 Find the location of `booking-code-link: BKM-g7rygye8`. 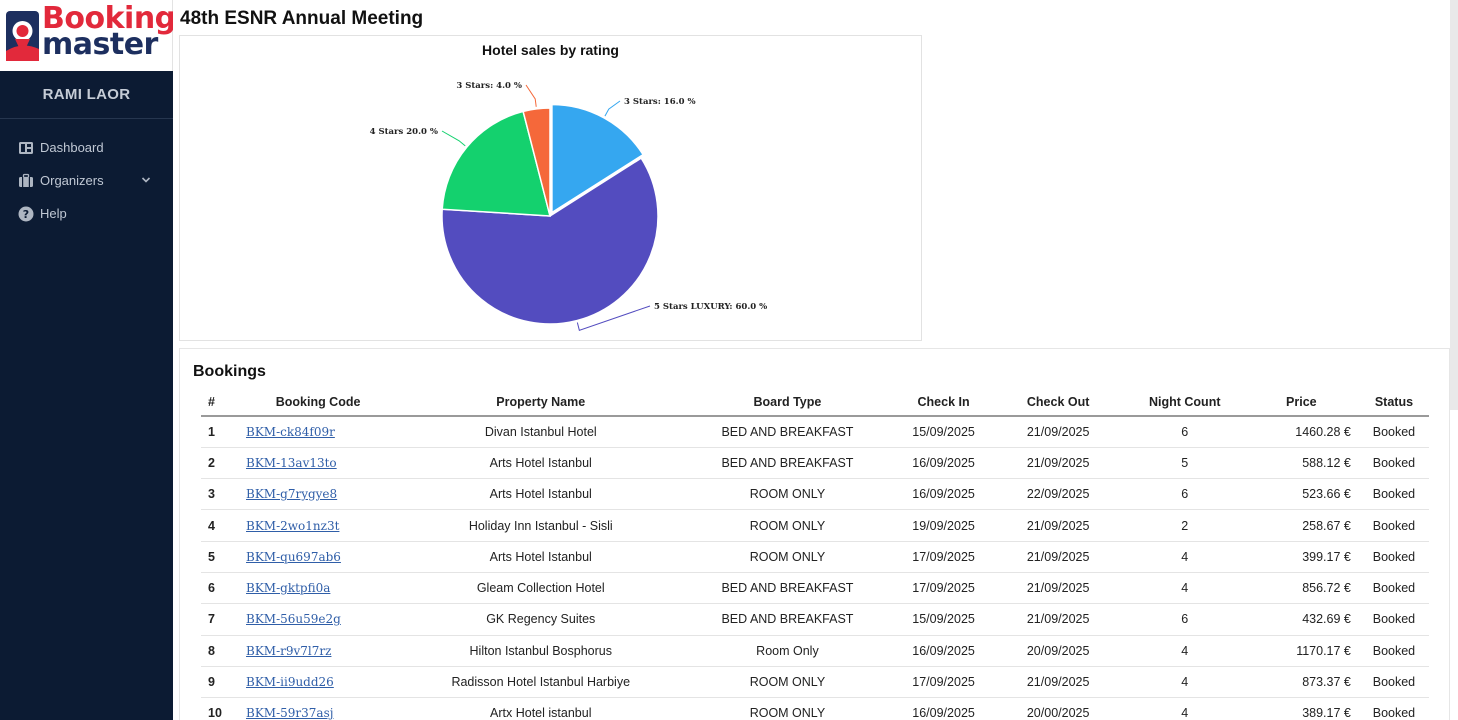

booking-code-link: BKM-g7rygye8 is located at coordinates (292, 494).